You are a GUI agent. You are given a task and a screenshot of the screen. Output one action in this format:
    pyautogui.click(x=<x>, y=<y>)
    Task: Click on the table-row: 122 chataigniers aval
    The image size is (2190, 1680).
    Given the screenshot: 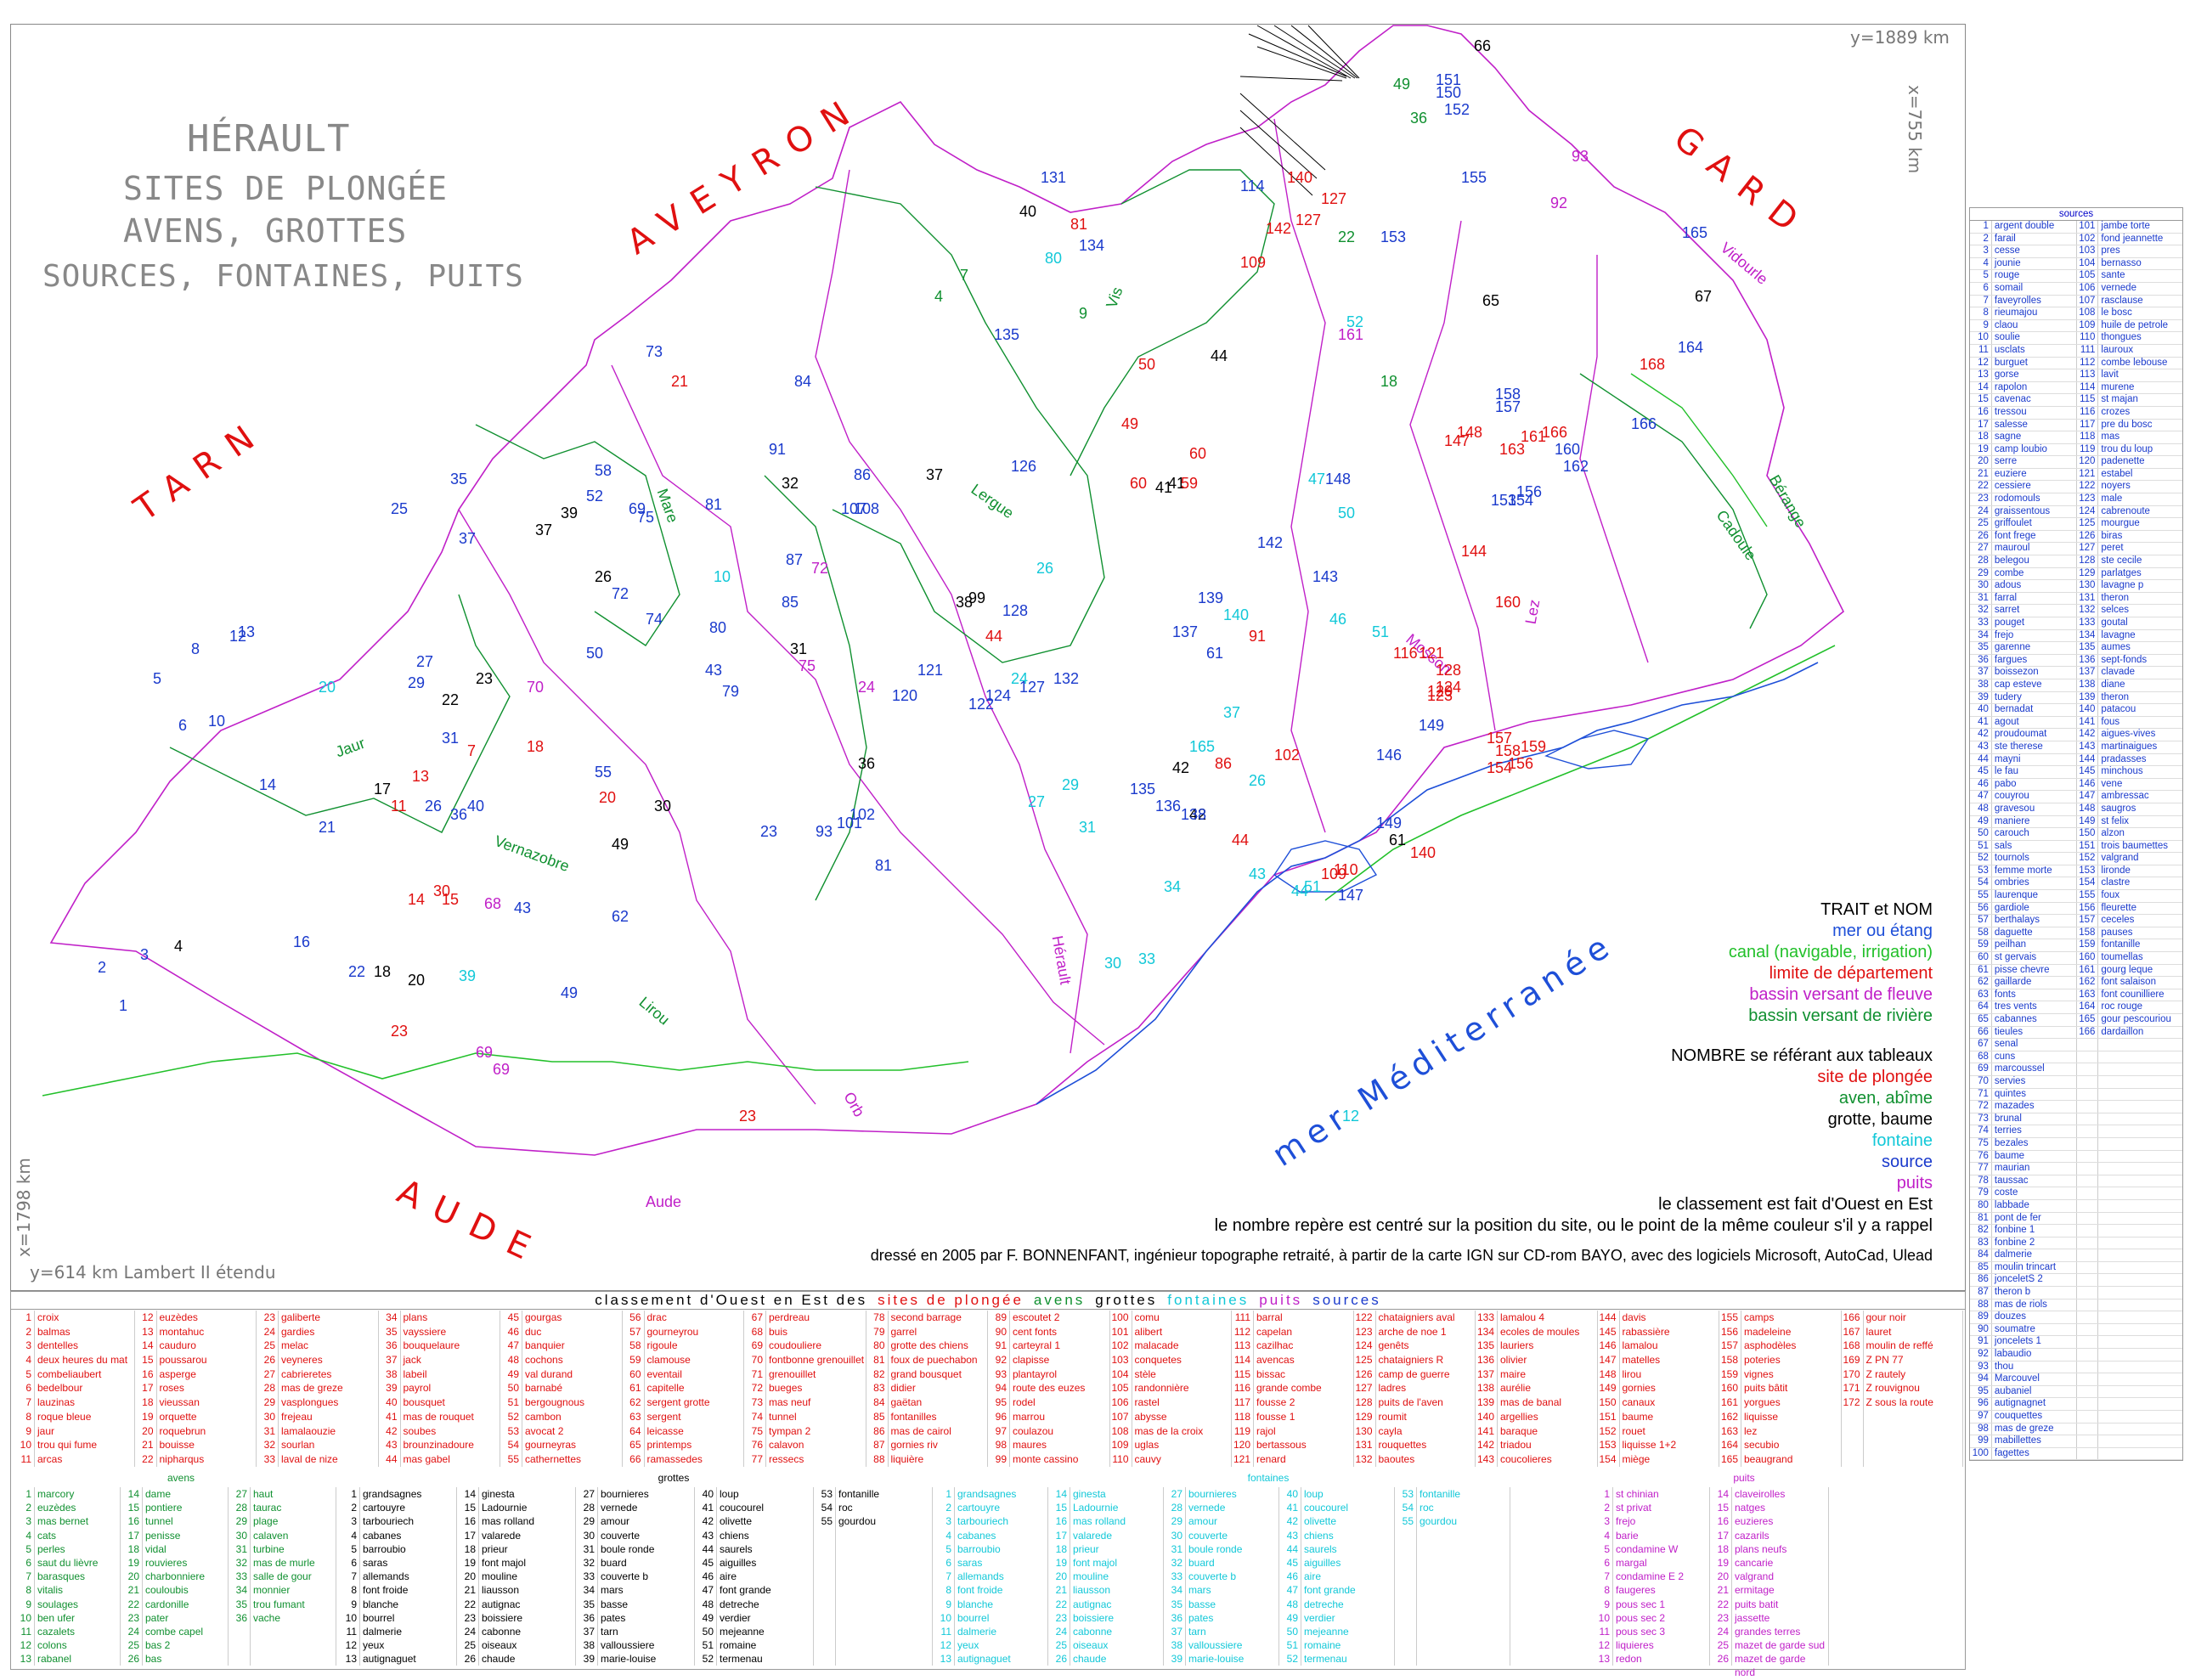 What is the action you would take?
    pyautogui.click(x=1415, y=1318)
    